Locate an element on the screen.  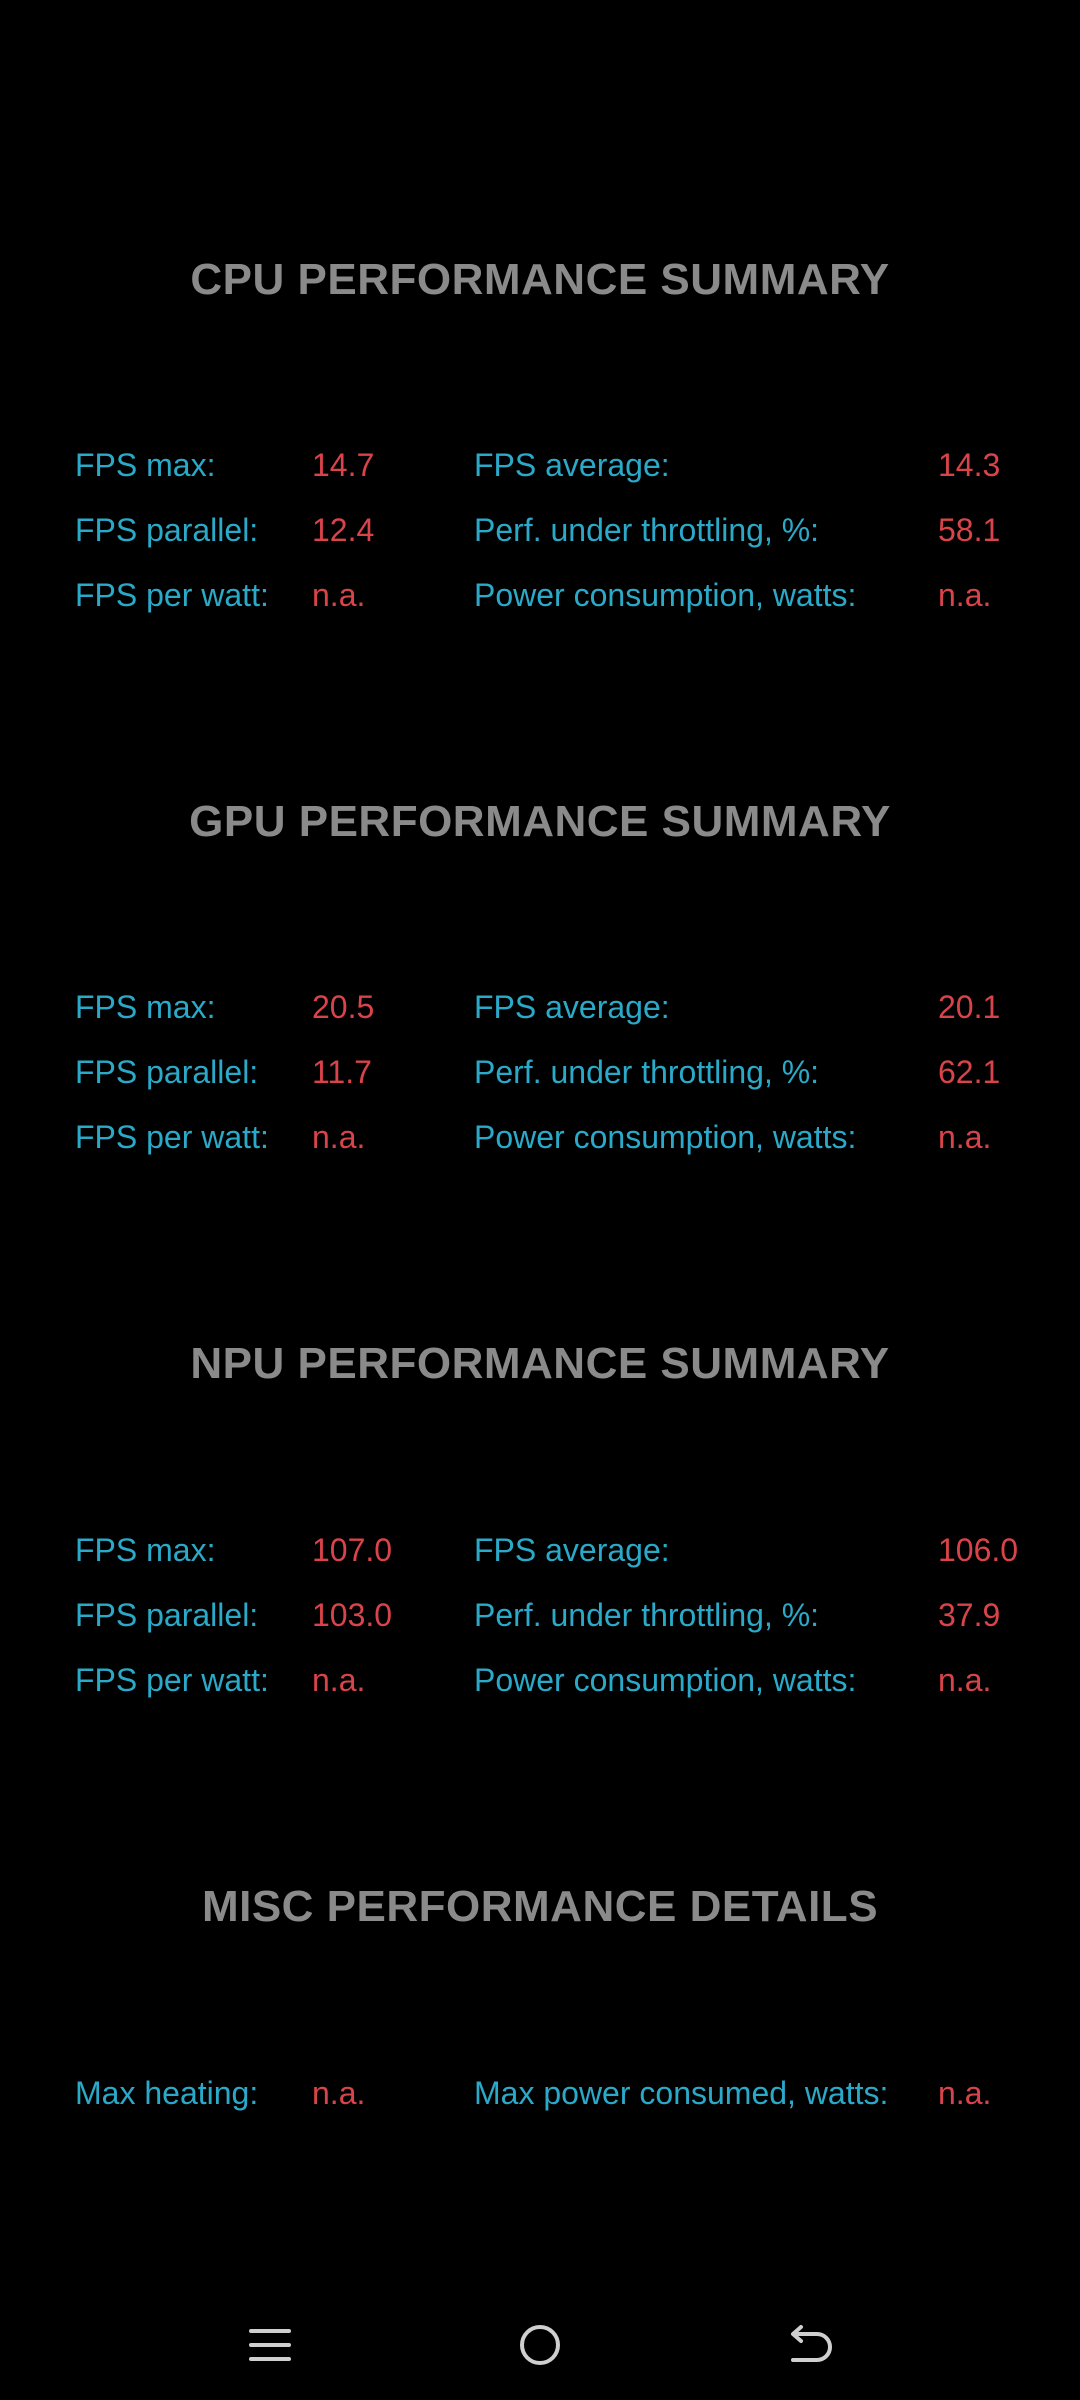
home-icon is located at coordinates (540, 2345).